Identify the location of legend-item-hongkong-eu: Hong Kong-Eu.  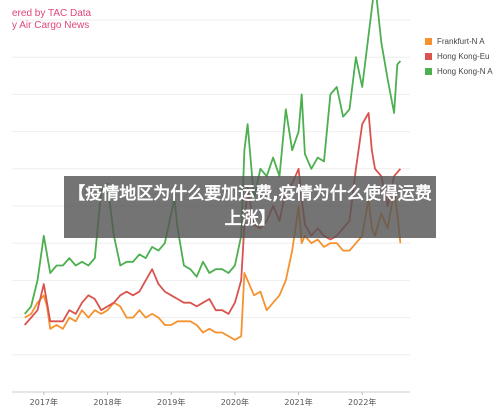
(459, 56).